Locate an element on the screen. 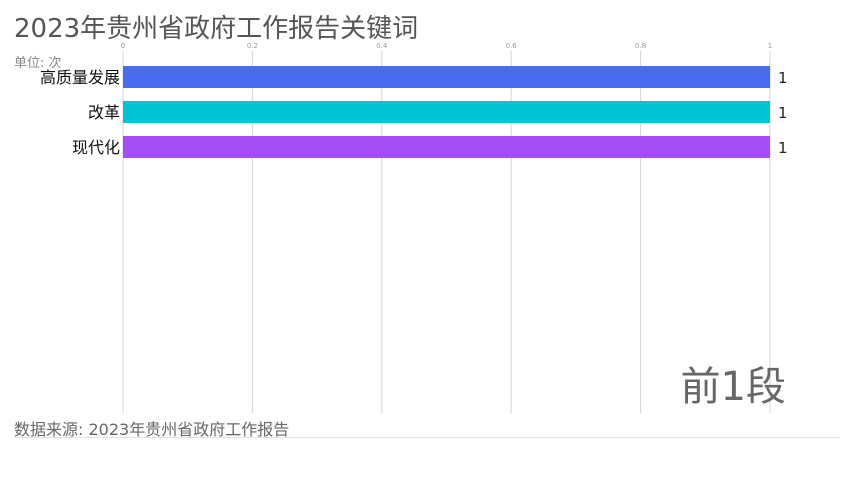 The height and width of the screenshot is (480, 854). x-tick-label: 1 is located at coordinates (770, 46).